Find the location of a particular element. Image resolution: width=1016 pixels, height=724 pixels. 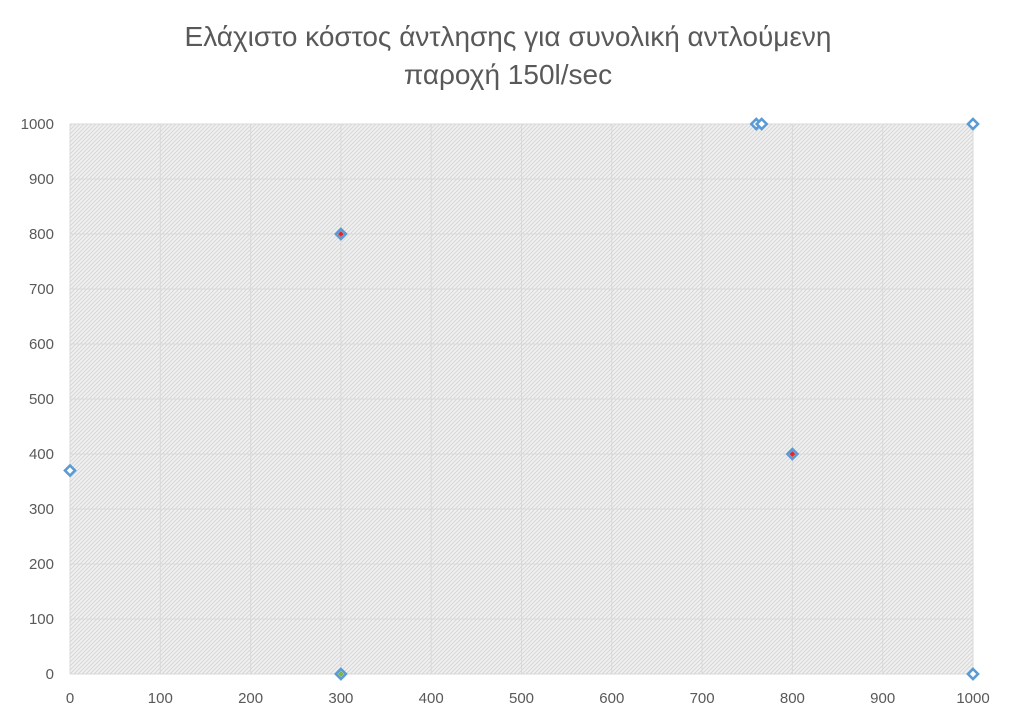

y-tick-label: 500 is located at coordinates (41, 399).